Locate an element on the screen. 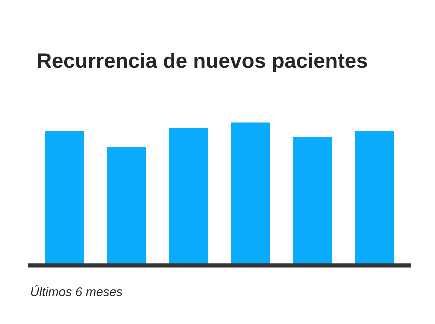  x-axis-title: Últimos 6 meses is located at coordinates (77, 290).